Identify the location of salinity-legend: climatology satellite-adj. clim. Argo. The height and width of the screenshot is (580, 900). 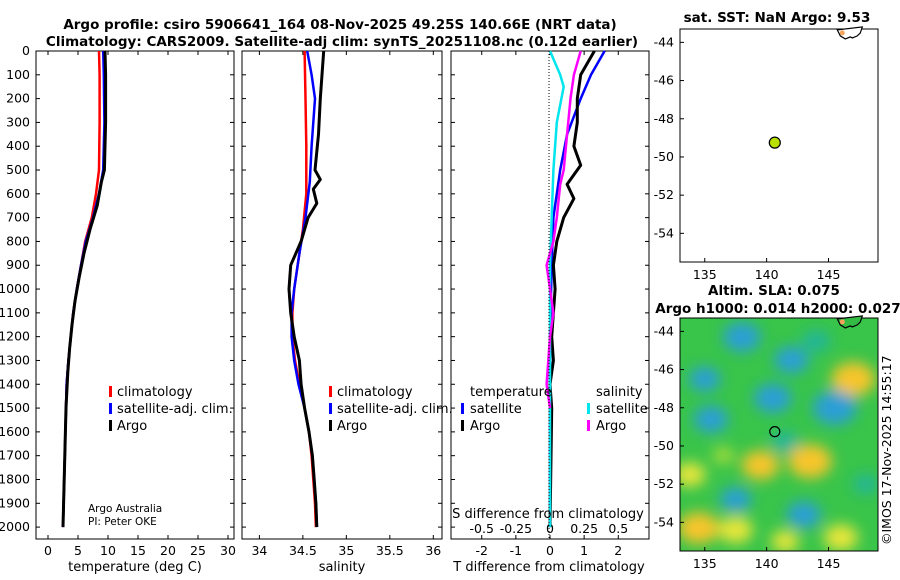
(391, 409).